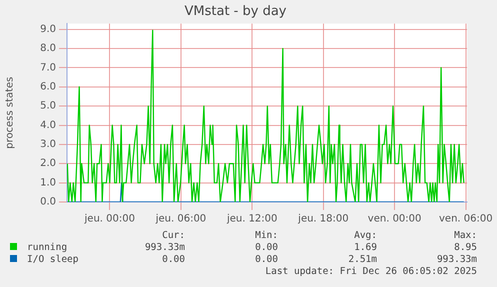 This screenshot has width=497, height=287. Describe the element at coordinates (323, 219) in the screenshot. I see `x-tick-label: jeu. 18:00` at that location.